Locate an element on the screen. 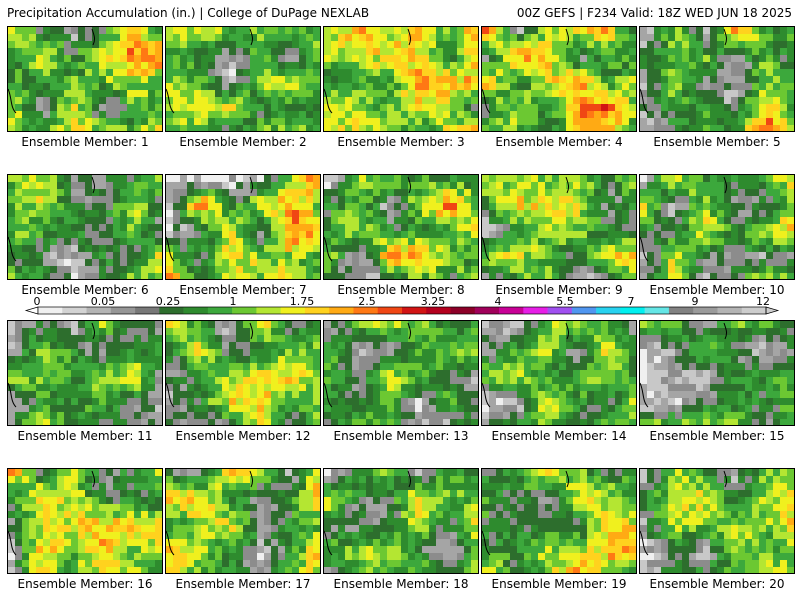 The width and height of the screenshot is (800, 600). panel-label: Ensemble Member: 2 is located at coordinates (243, 142).